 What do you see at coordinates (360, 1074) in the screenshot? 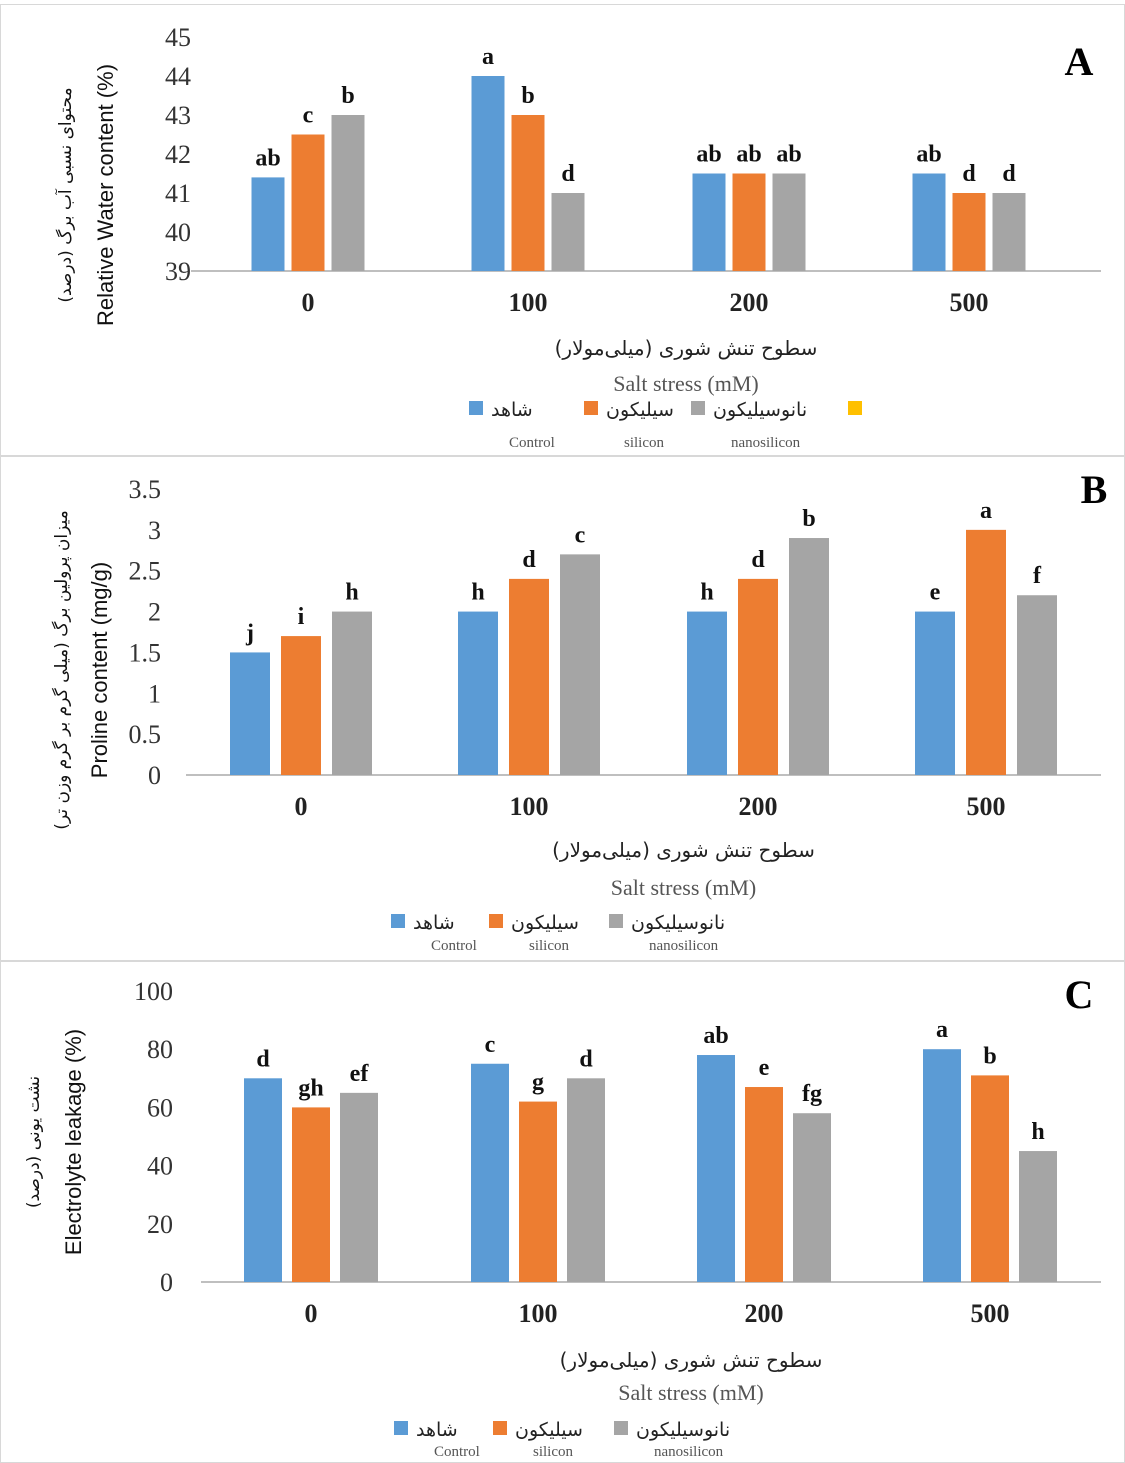
I see `significance-letter: ef` at bounding box center [360, 1074].